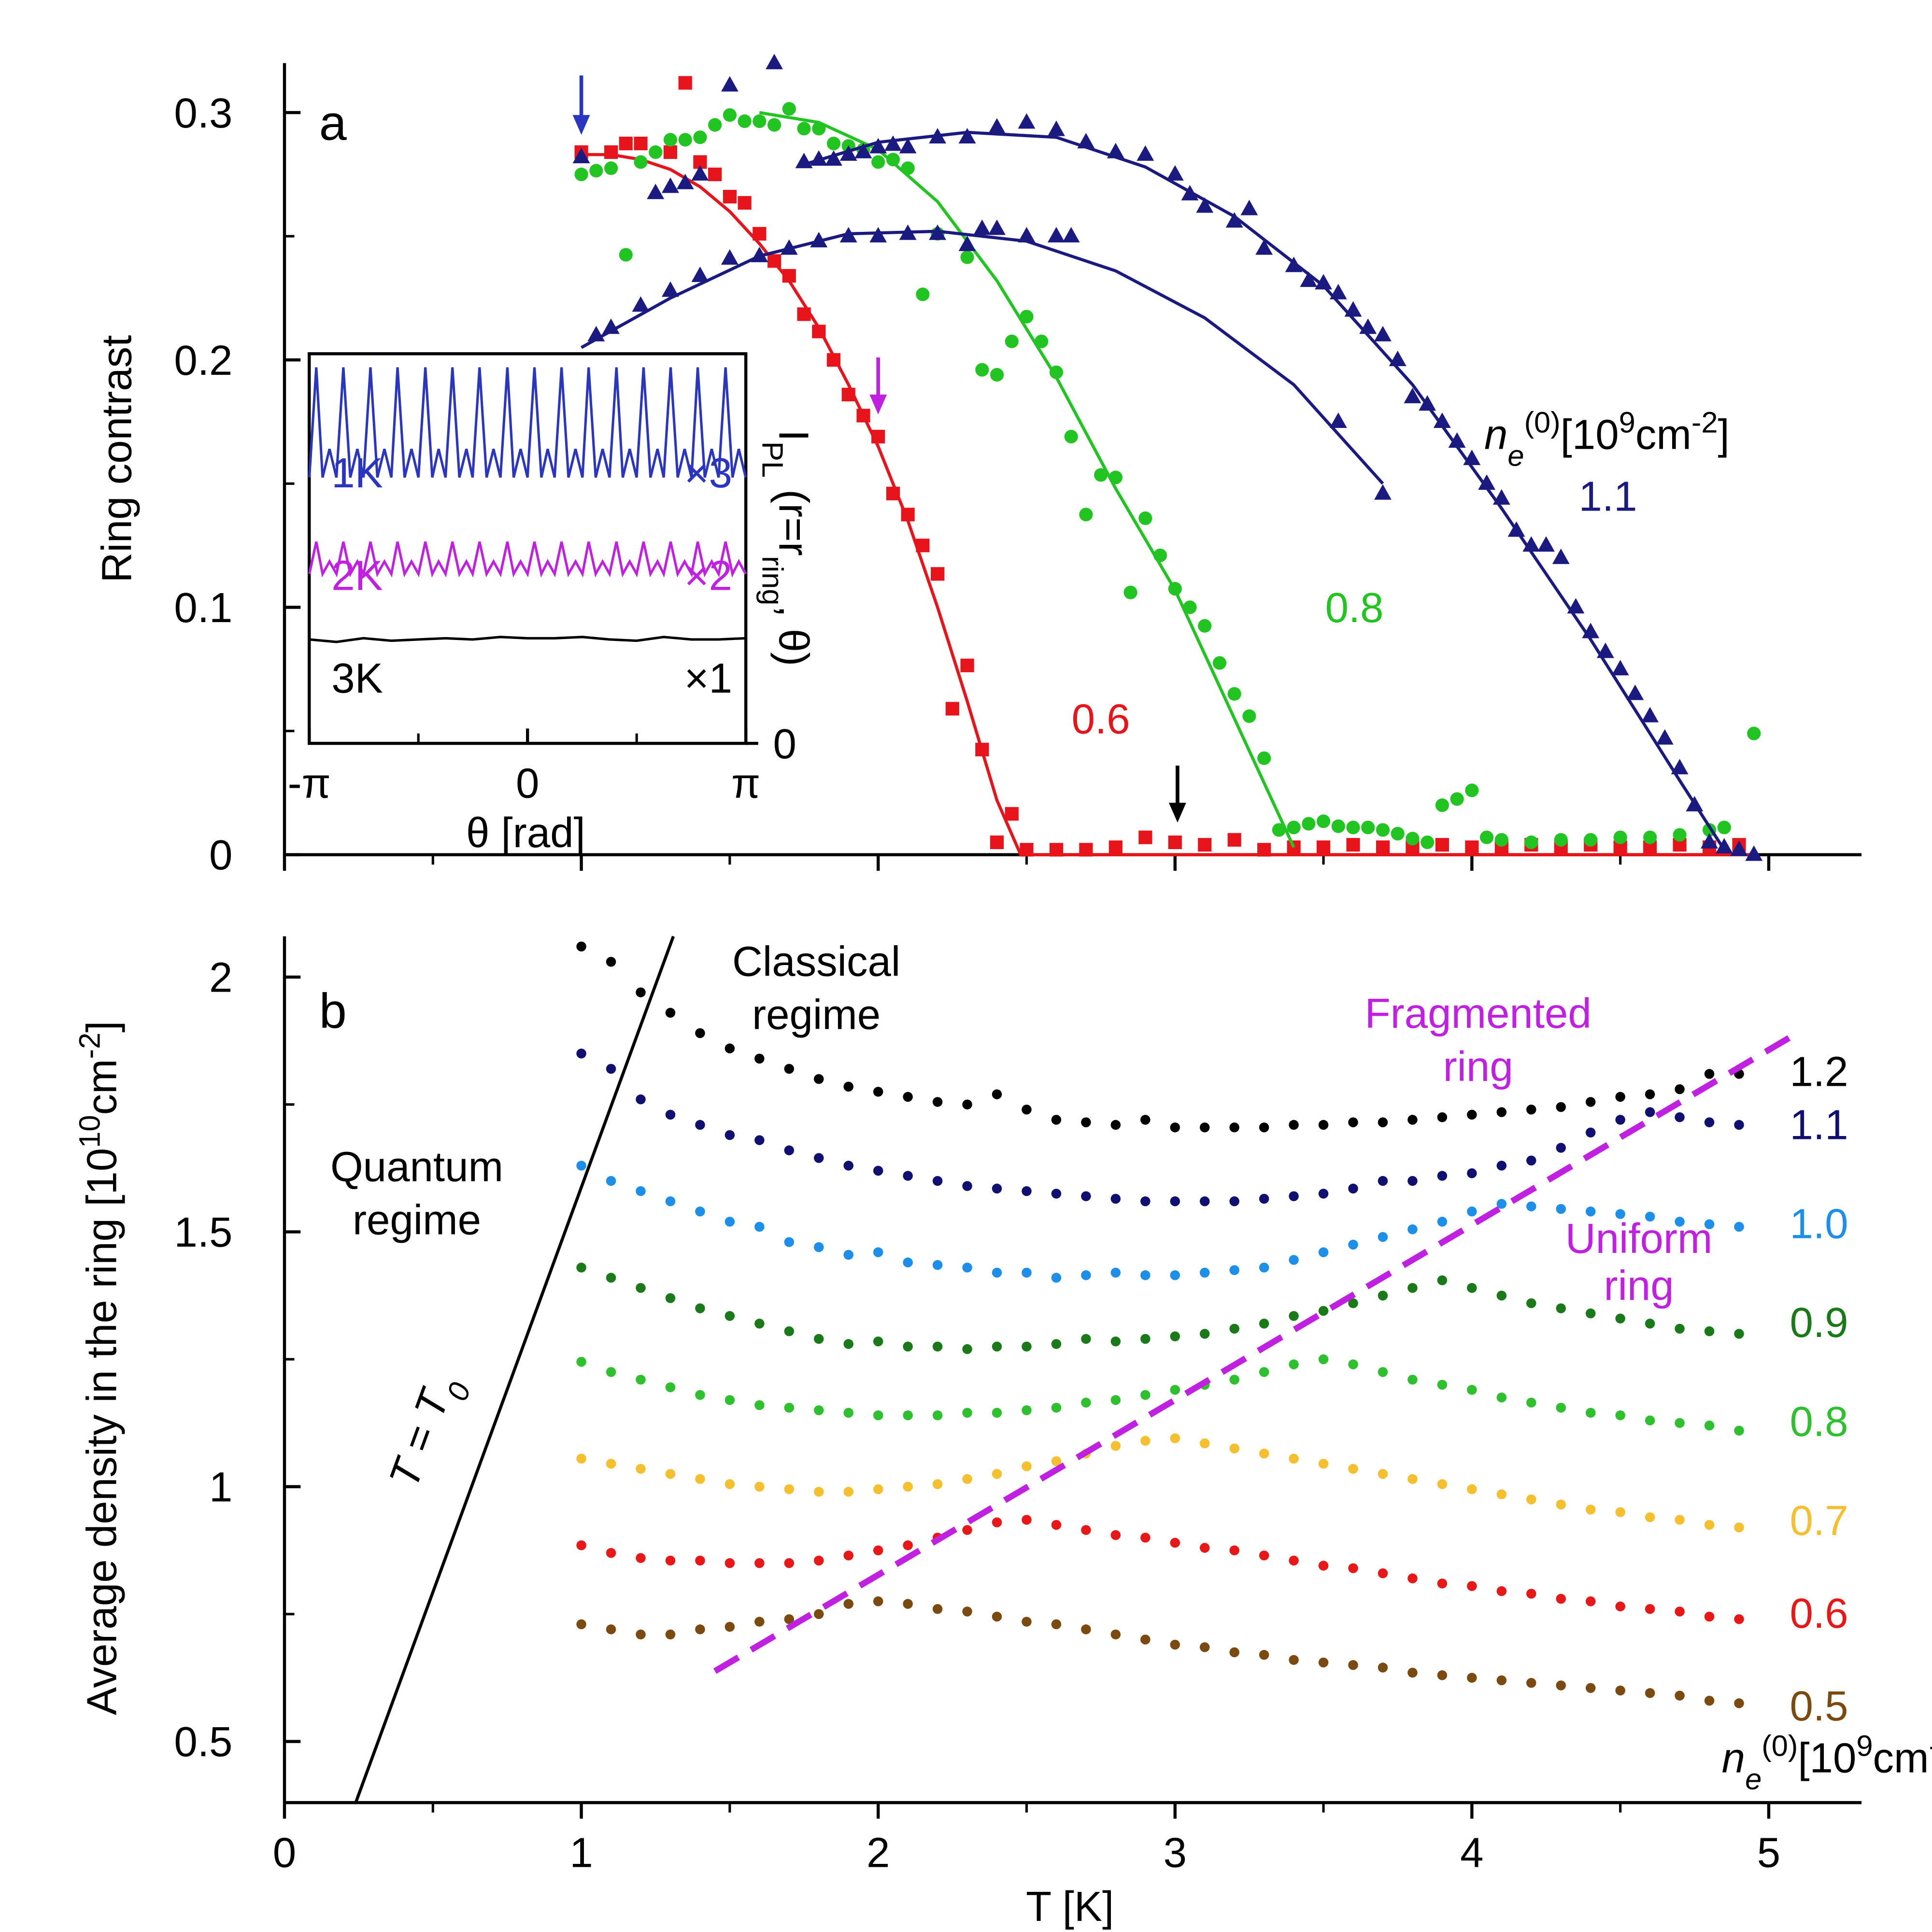 Image resolution: width=1932 pixels, height=1932 pixels. Describe the element at coordinates (1070, 1906) in the screenshot. I see `x-axis-label: T [K]` at that location.